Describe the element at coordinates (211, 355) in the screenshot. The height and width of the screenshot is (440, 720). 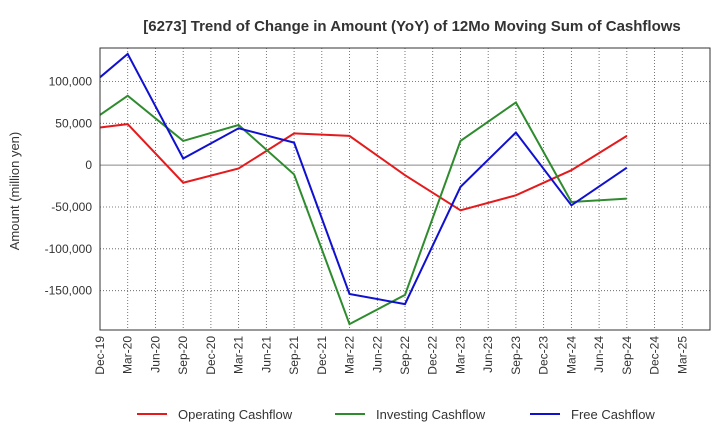
I see `x-tick-label: Dec-20` at that location.